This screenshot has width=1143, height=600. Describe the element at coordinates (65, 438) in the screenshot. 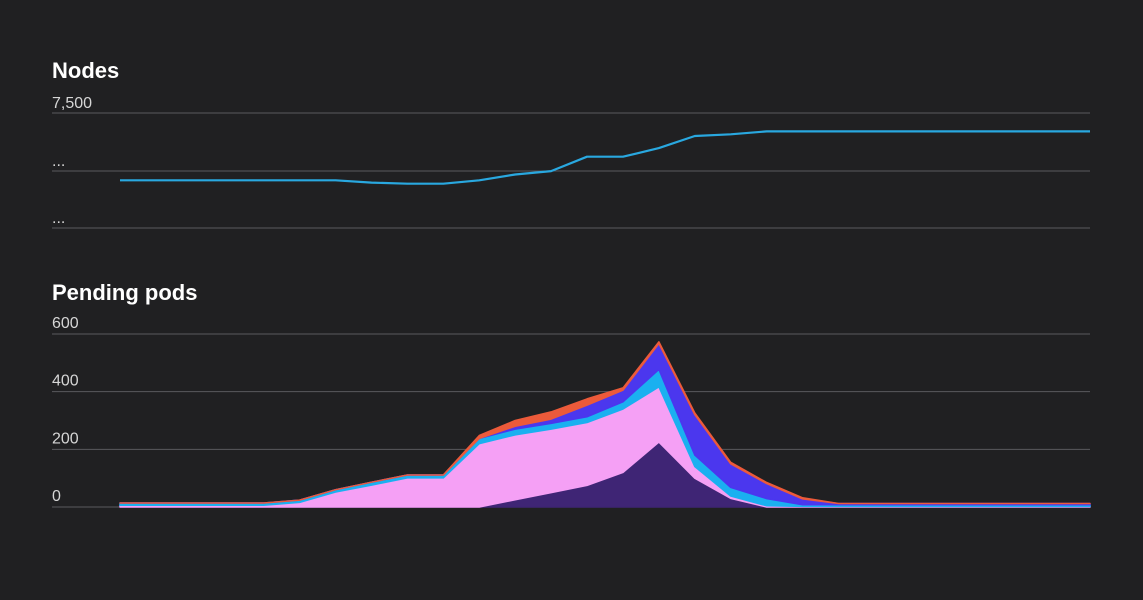

I see `pending-pods-y-tick-label: 200` at that location.